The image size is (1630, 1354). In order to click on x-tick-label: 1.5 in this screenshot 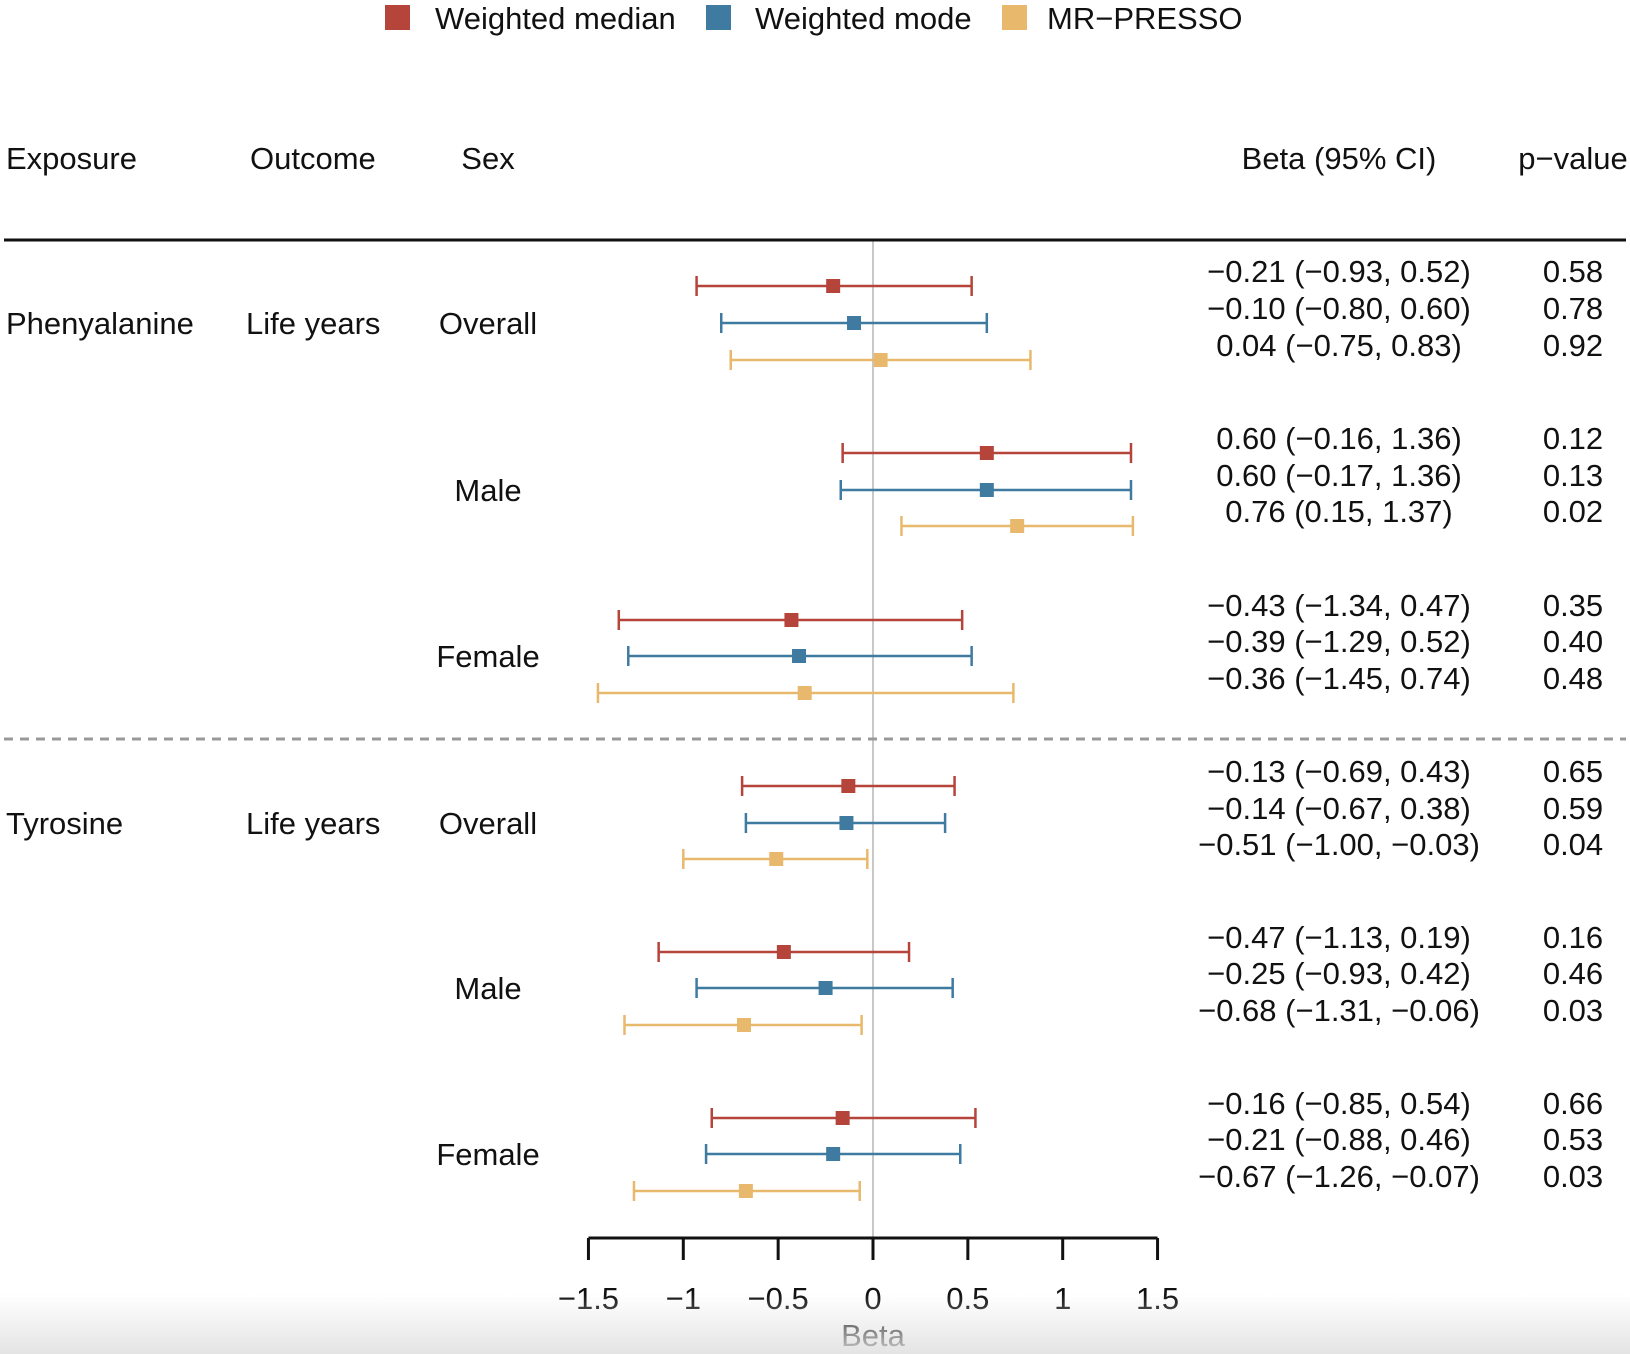, I will do `click(1157, 1298)`.